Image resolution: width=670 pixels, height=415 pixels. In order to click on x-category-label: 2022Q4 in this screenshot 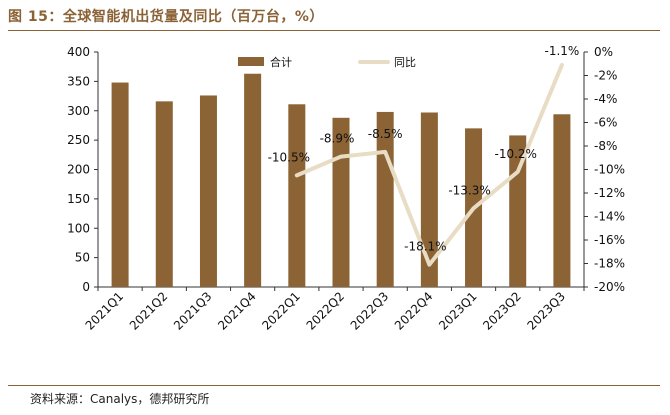, I will do `click(414, 311)`.